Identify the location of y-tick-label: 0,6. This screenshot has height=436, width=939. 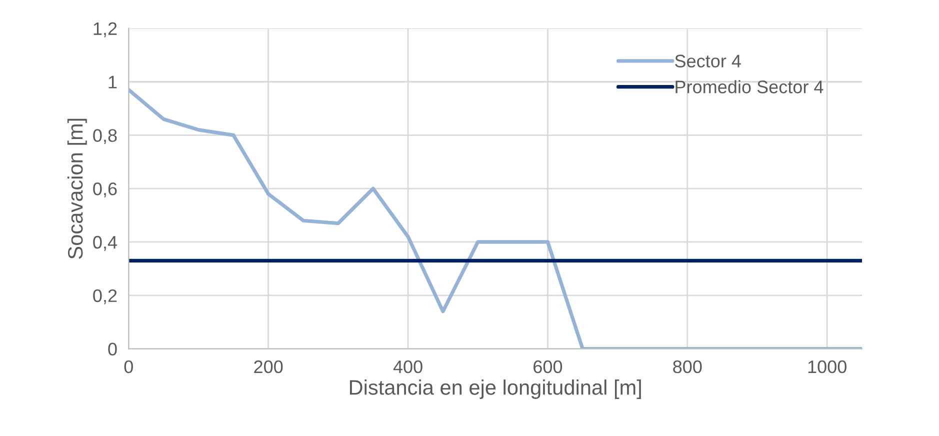
(105, 190).